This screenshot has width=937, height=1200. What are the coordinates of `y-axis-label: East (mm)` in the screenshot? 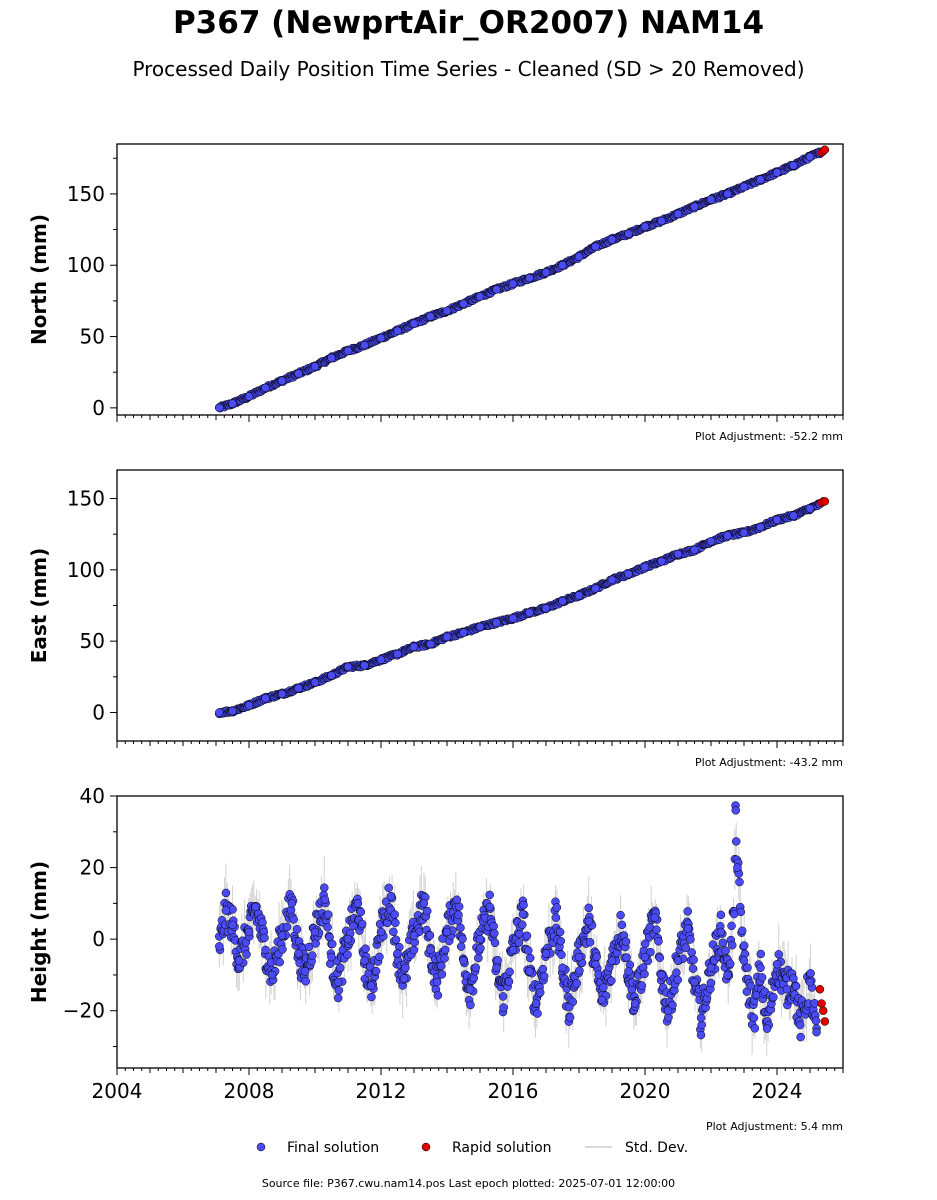 It's located at (39, 606).